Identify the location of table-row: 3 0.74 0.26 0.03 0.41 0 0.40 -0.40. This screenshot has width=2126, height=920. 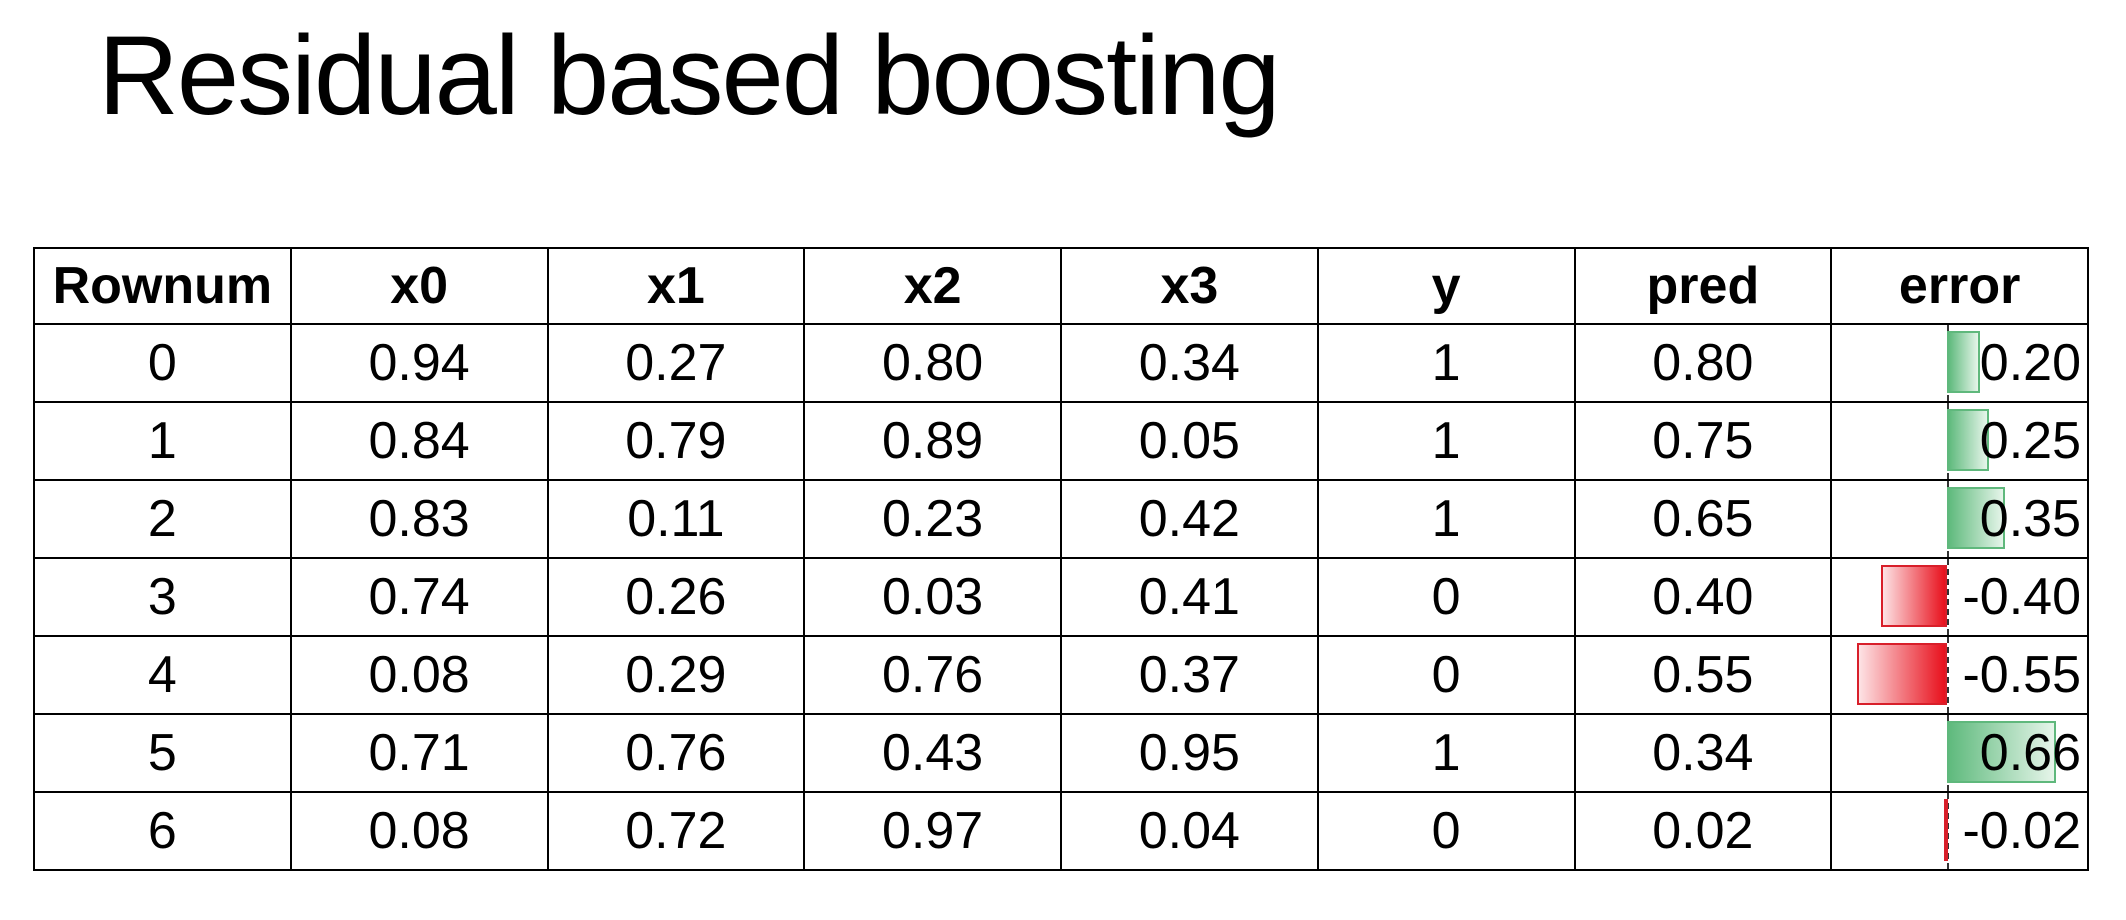
(1061, 597).